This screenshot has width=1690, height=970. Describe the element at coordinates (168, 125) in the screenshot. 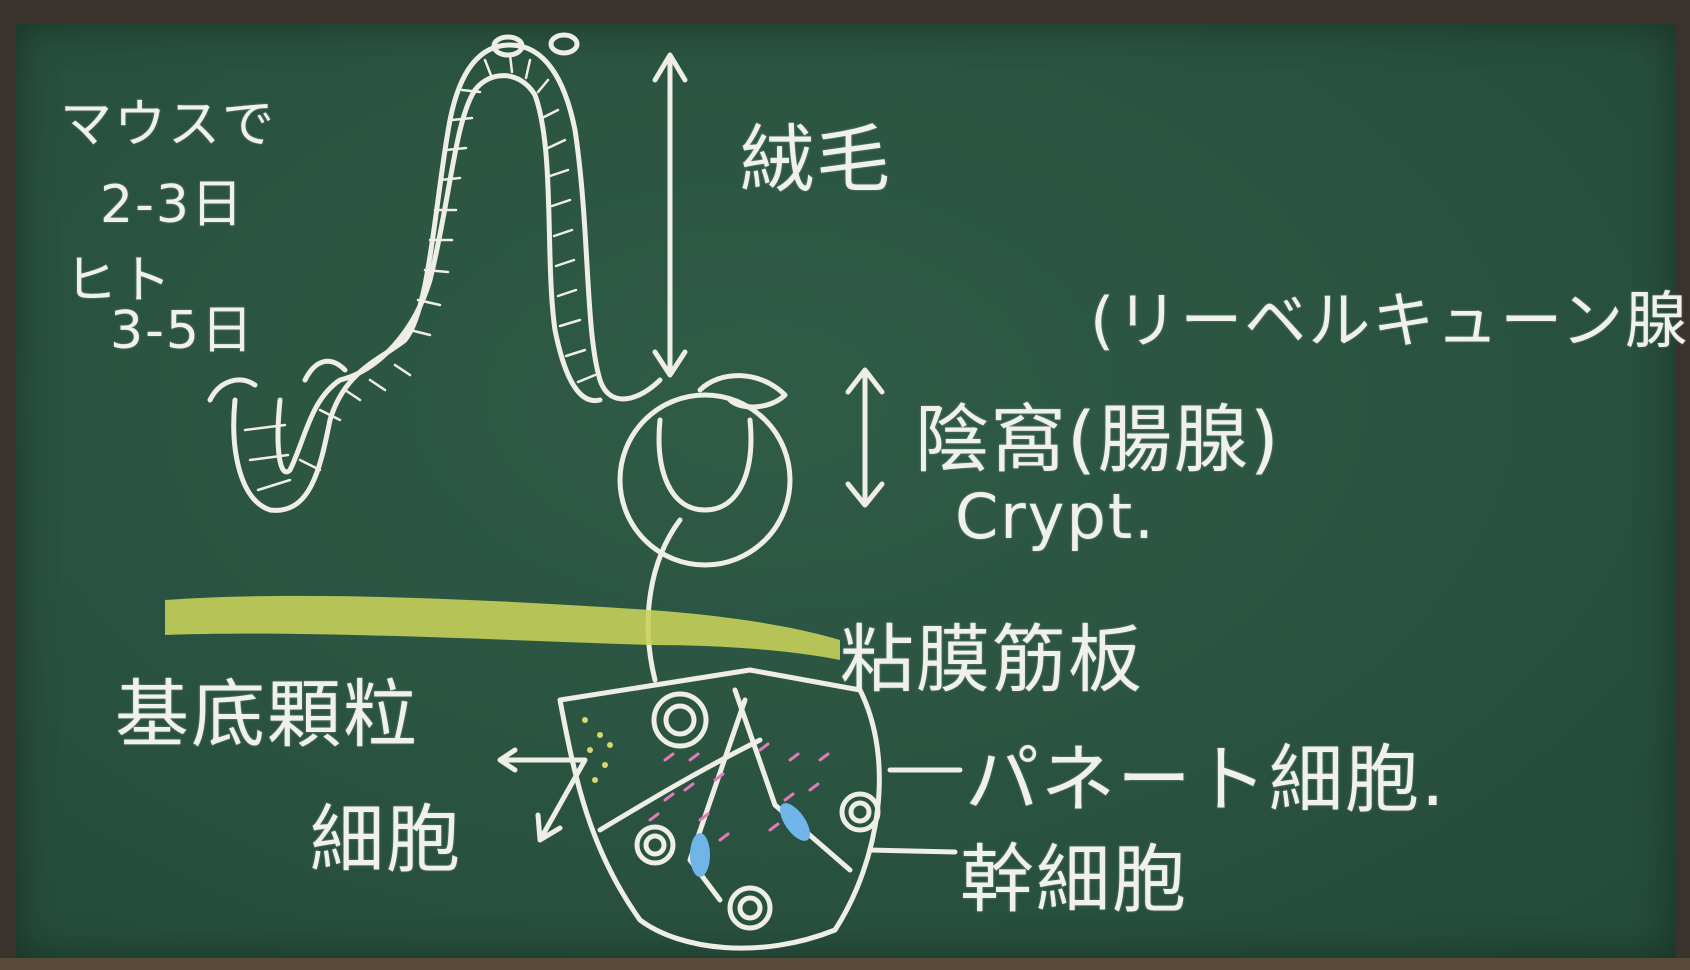

I see `note-mouse: マウスで` at that location.